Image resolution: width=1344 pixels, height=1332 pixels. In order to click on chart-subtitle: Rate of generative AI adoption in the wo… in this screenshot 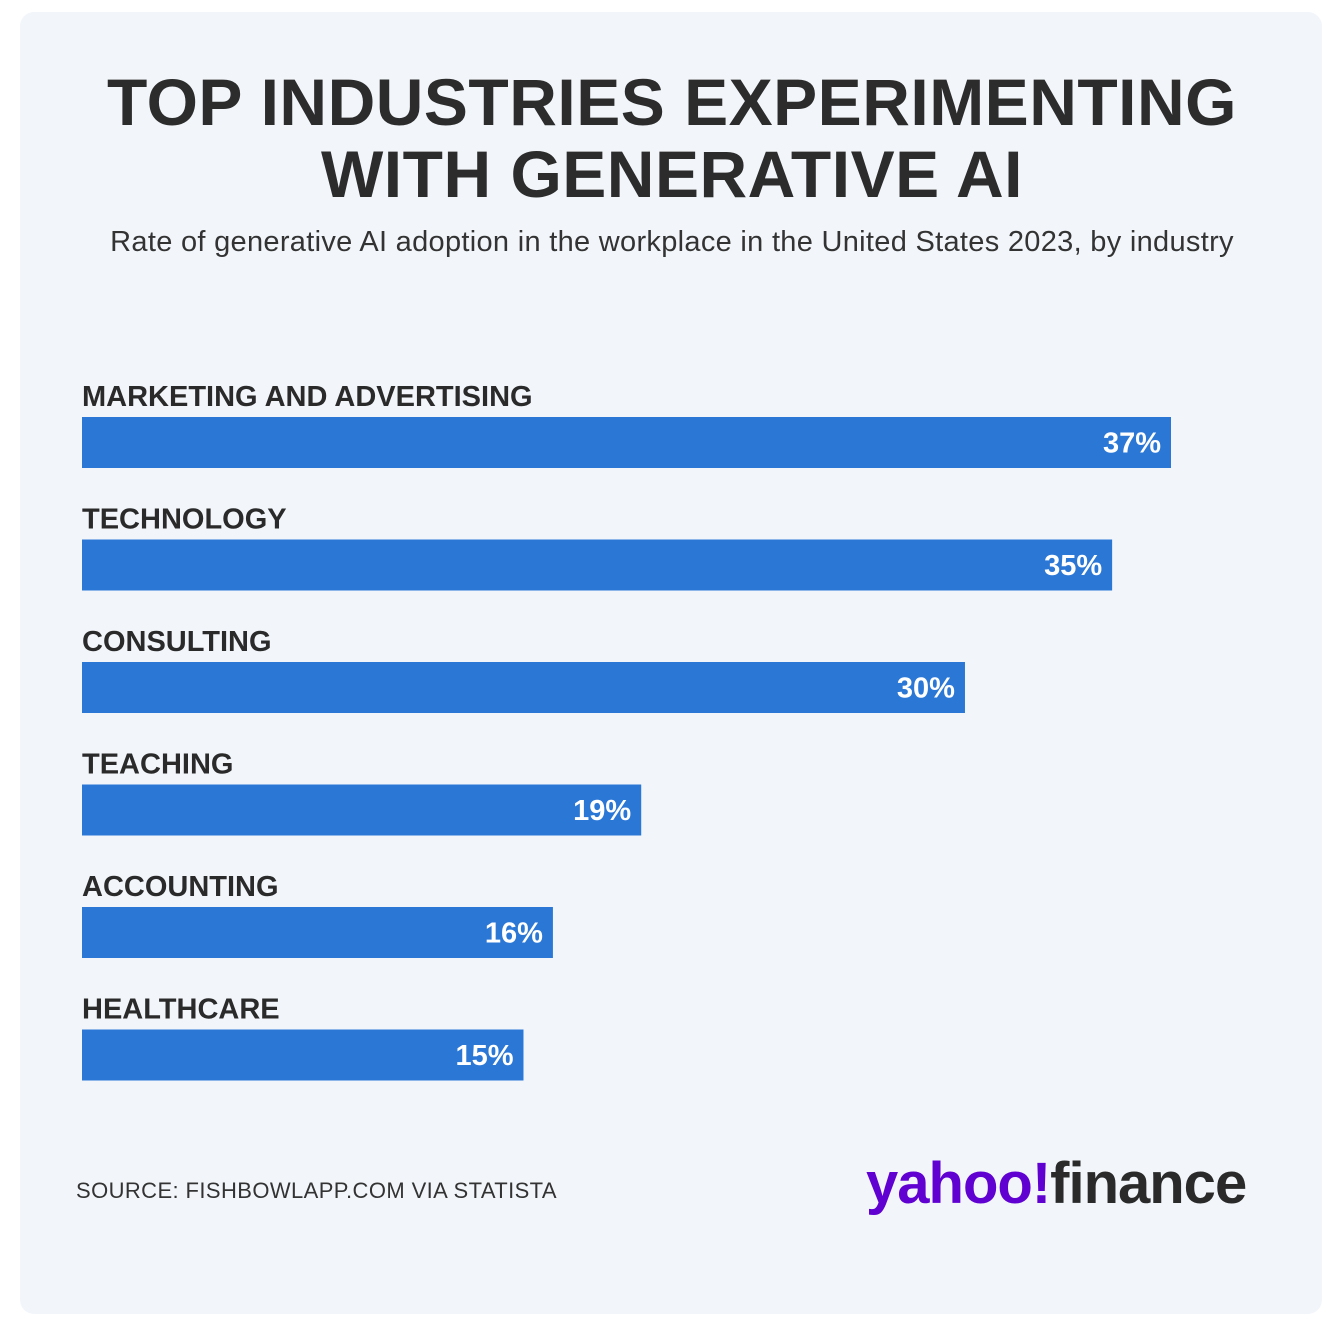, I will do `click(672, 242)`.